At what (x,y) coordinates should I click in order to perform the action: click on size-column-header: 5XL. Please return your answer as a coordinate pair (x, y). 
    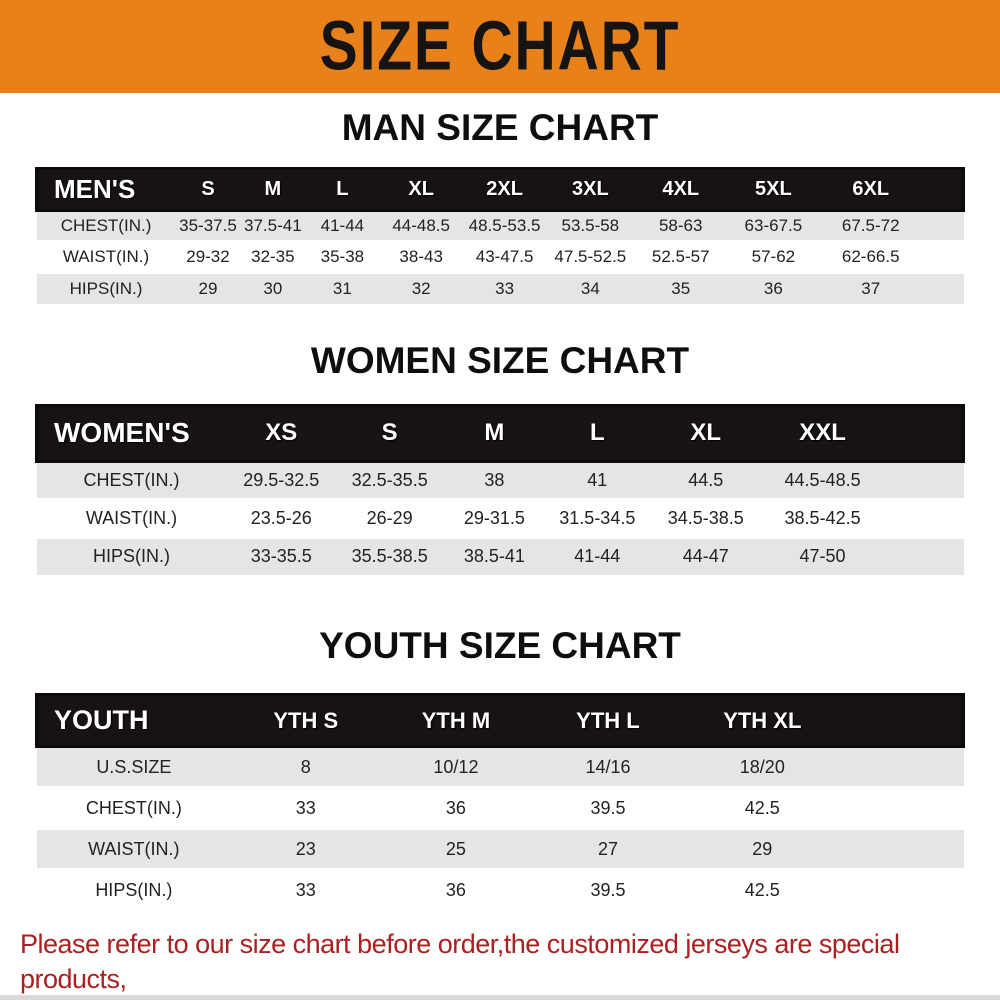
    Looking at the image, I should click on (773, 189).